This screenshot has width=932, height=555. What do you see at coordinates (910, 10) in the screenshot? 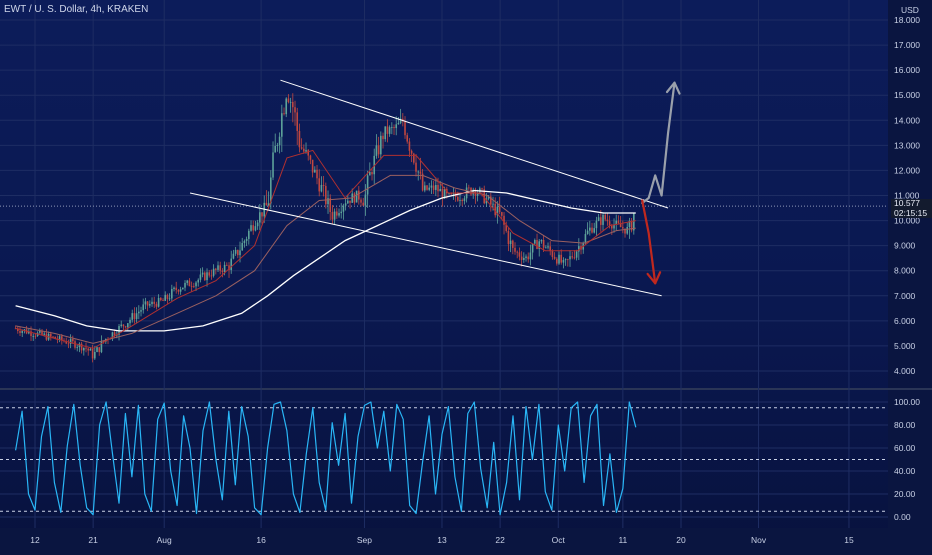
I see `currency-label: USD` at bounding box center [910, 10].